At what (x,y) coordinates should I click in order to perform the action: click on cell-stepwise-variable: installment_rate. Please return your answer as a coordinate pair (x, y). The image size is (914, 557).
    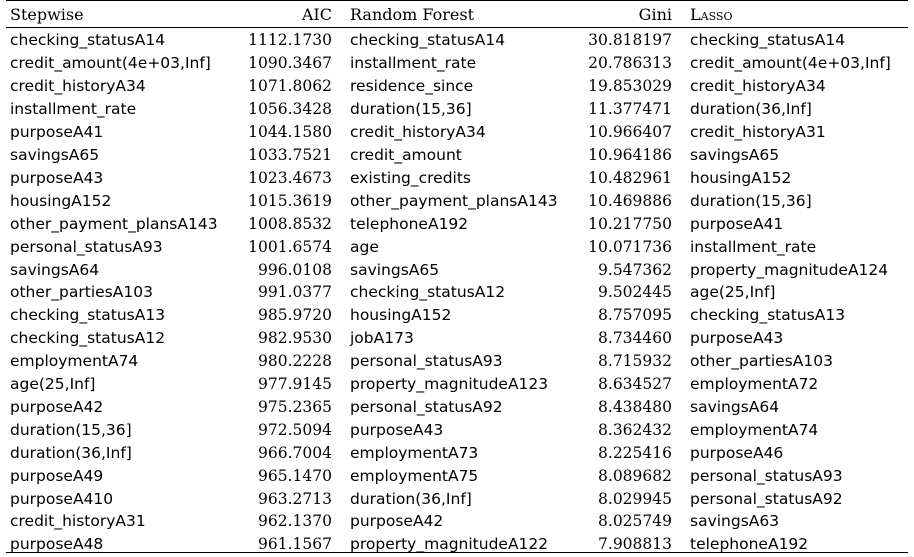
    Looking at the image, I should click on (73, 109).